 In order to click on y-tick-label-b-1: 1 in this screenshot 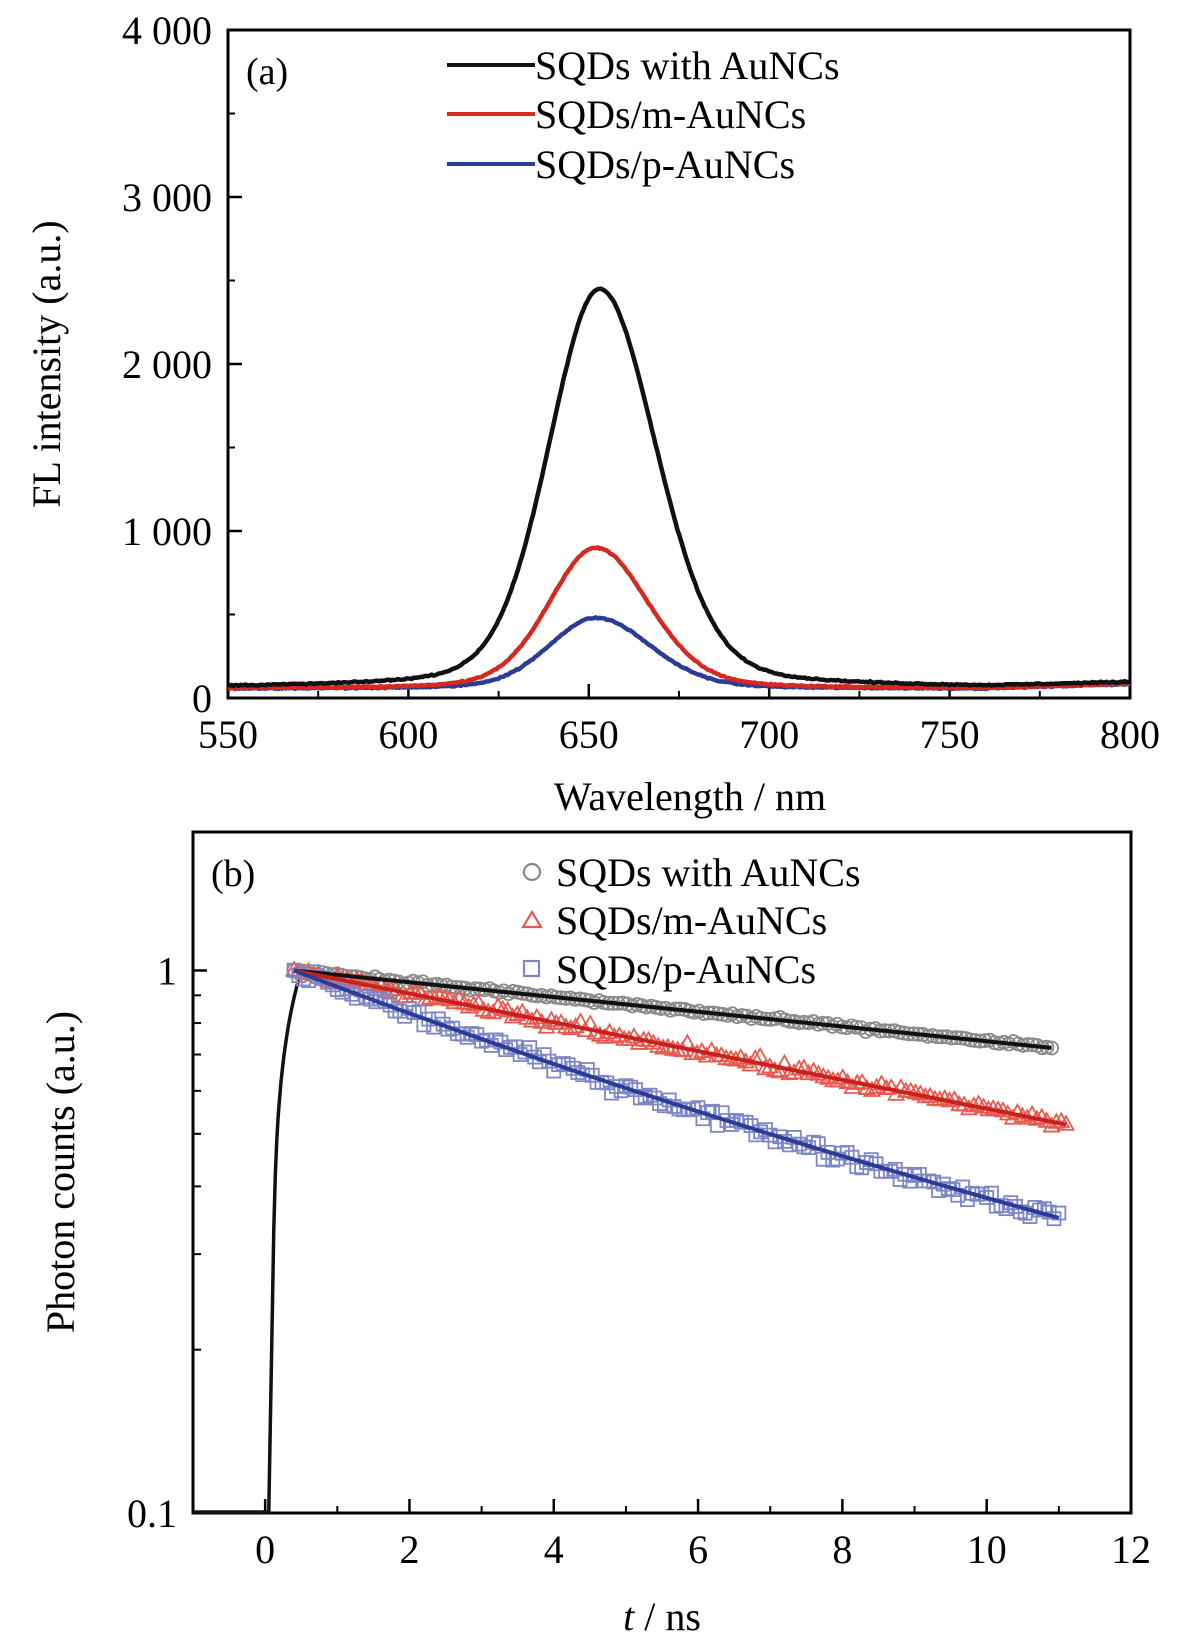, I will do `click(167, 970)`.